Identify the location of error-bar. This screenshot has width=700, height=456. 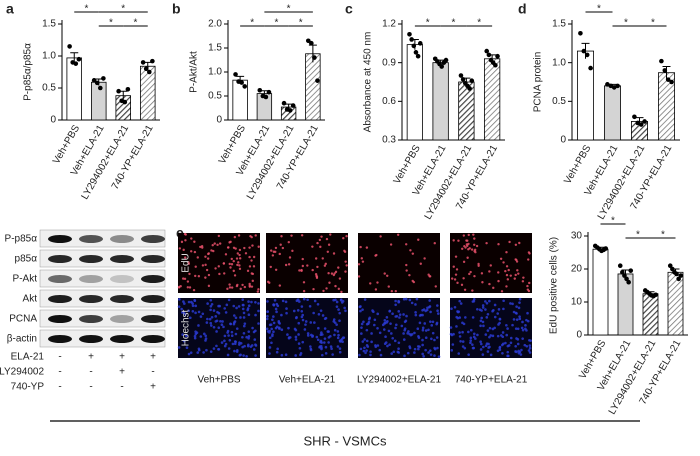
(666, 72).